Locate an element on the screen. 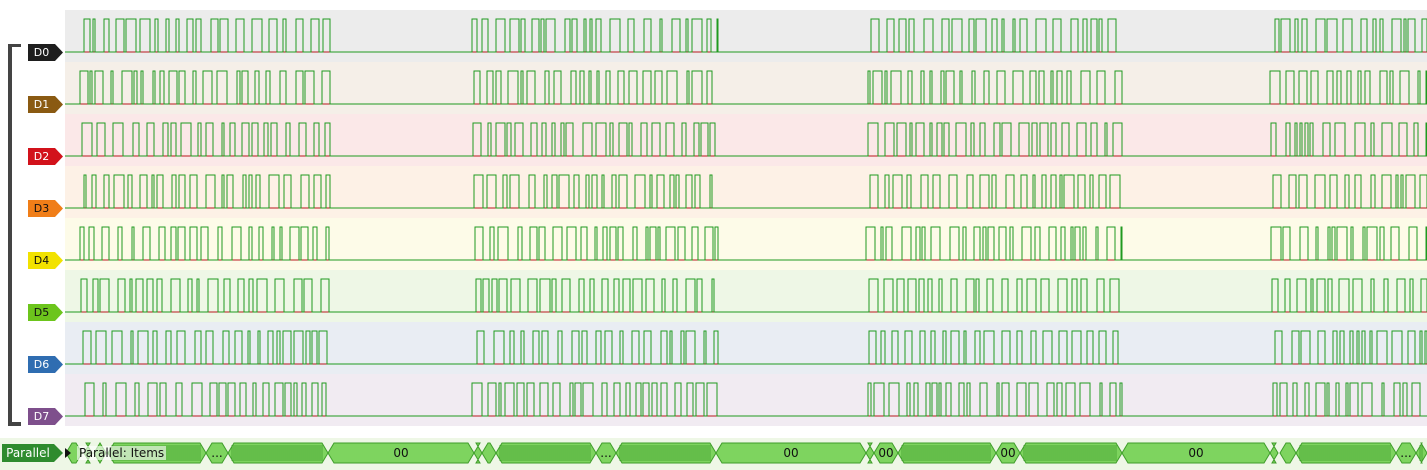 The height and width of the screenshot is (470, 1427). signal-trace-d3 is located at coordinates (746, 191).